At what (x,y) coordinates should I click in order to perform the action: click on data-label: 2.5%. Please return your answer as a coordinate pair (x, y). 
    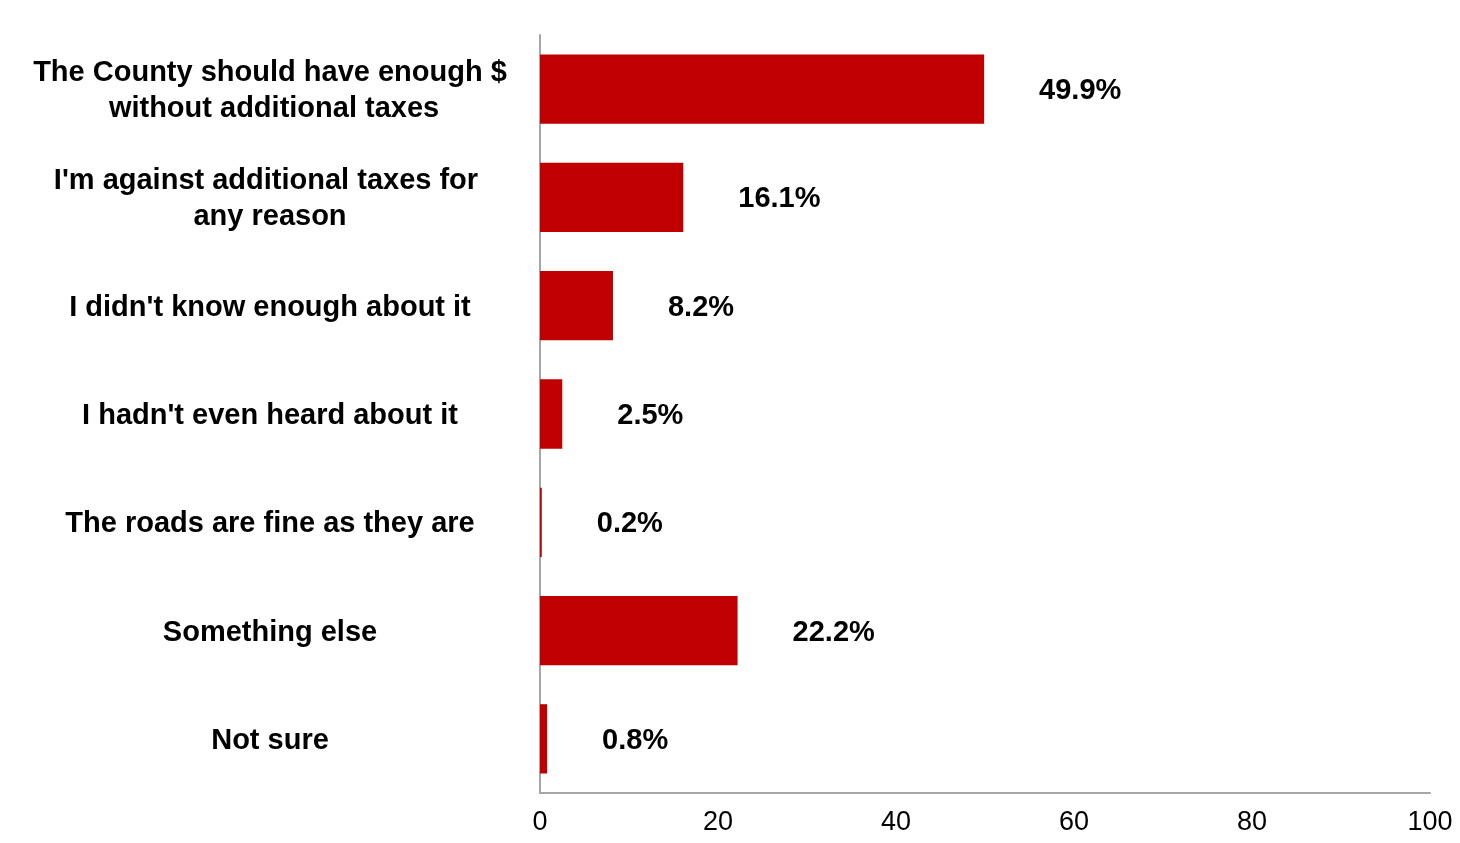
    Looking at the image, I should click on (650, 414).